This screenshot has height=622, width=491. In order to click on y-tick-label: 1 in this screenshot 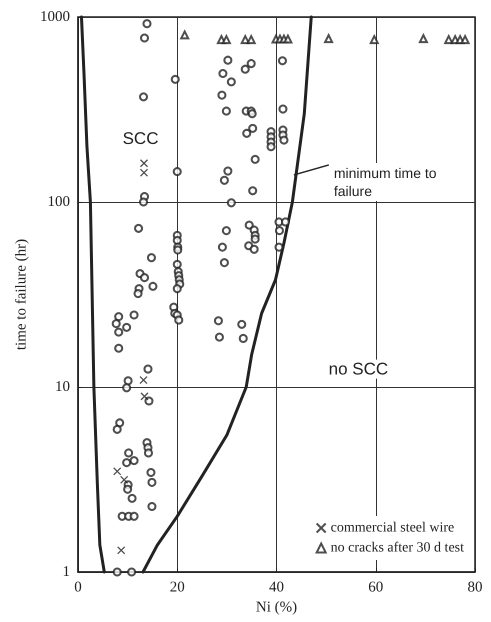, I will do `click(66, 572)`.